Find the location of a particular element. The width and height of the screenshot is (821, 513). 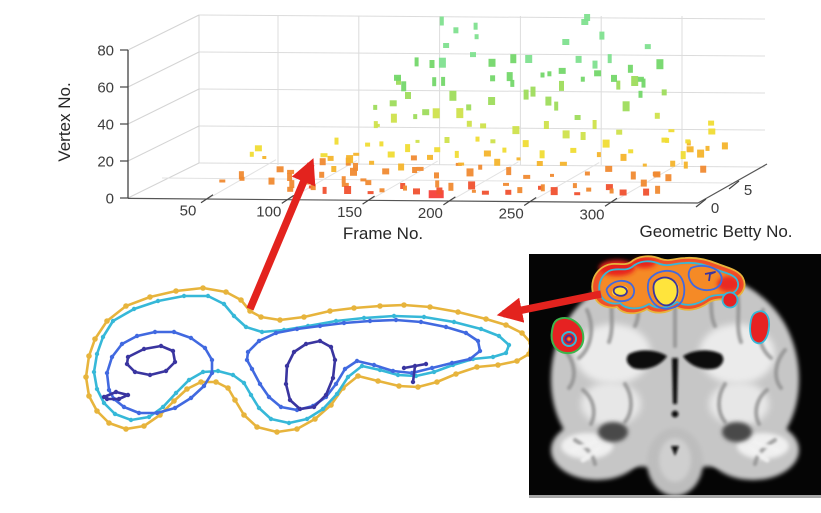

z-tick-label: 20 is located at coordinates (105, 162).